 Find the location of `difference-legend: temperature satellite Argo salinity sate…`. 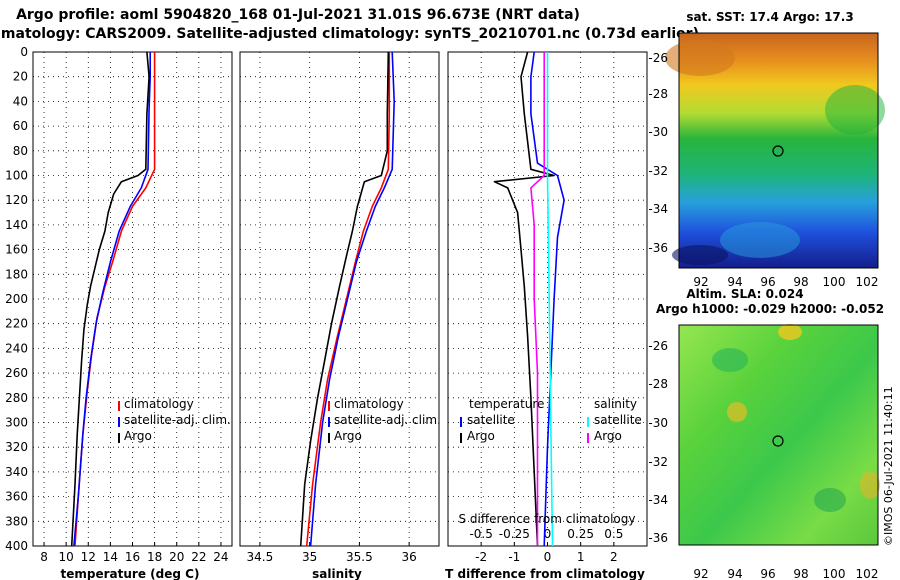

difference-legend: temperature satellite Argo salinity sate… is located at coordinates (551, 420).